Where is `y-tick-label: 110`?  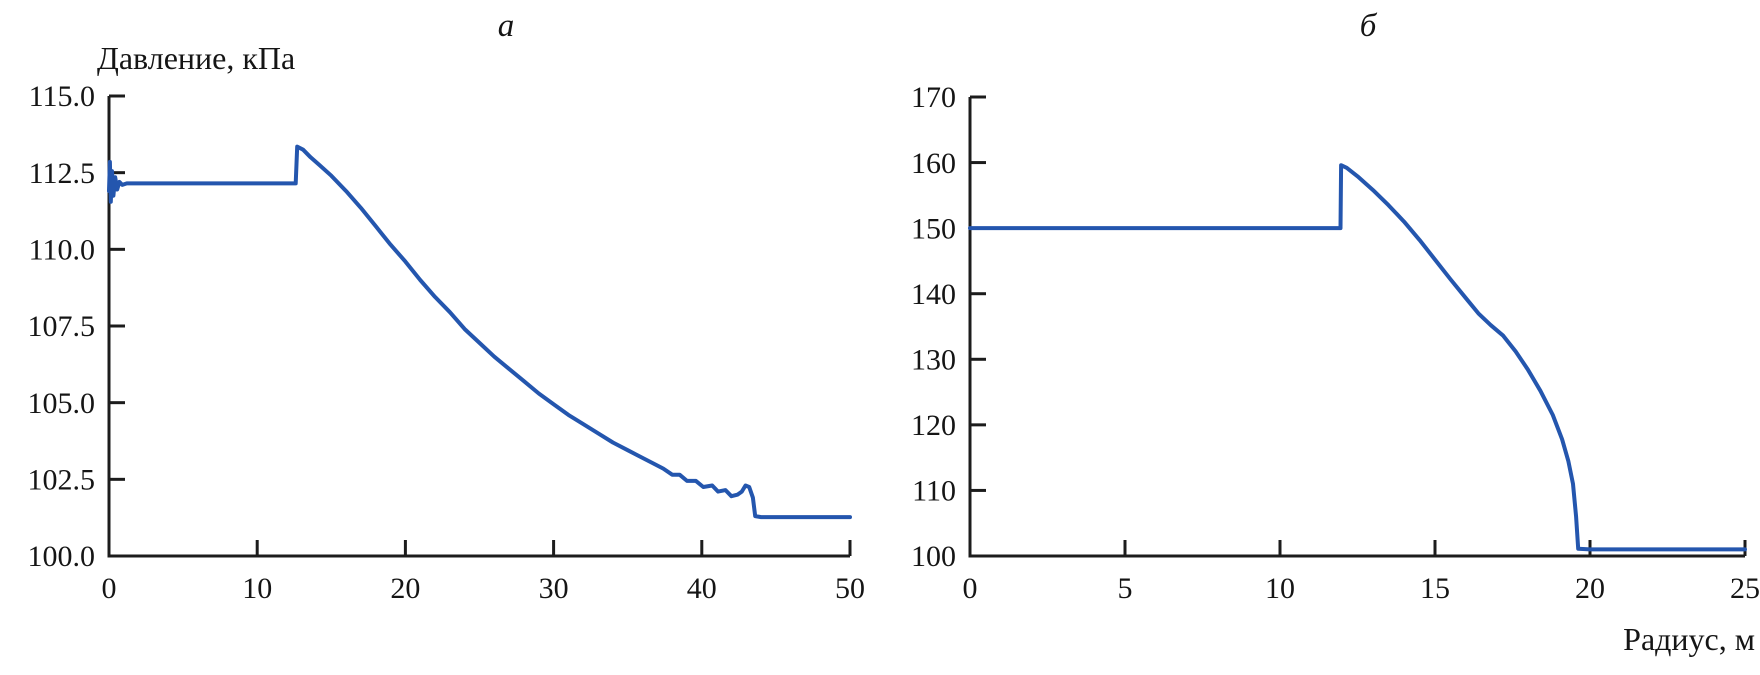 y-tick-label: 110 is located at coordinates (934, 491).